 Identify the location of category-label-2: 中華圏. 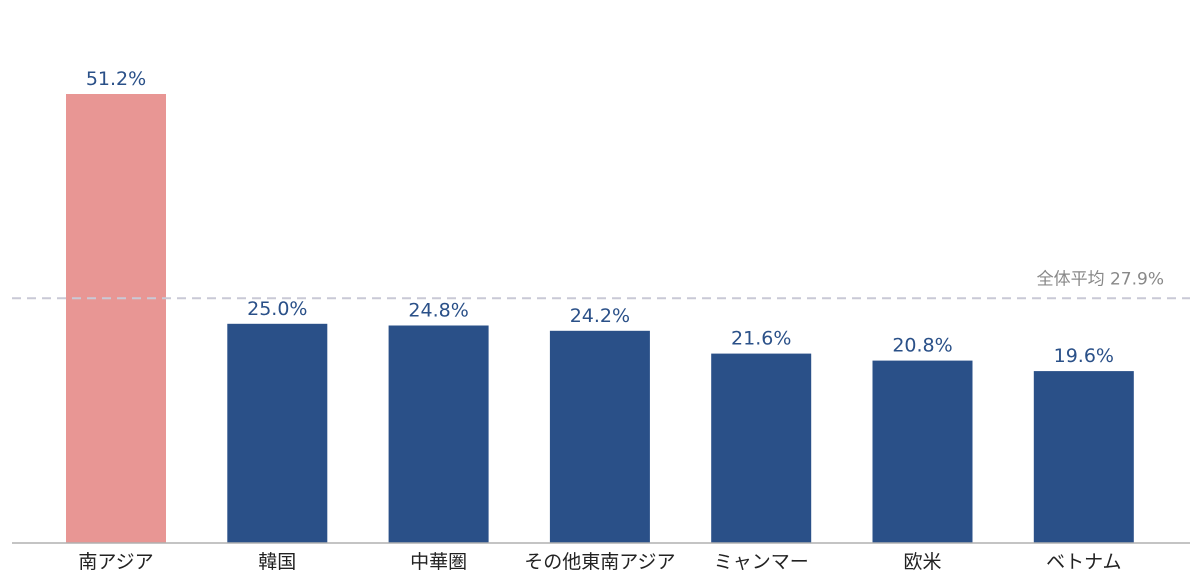
(438, 562).